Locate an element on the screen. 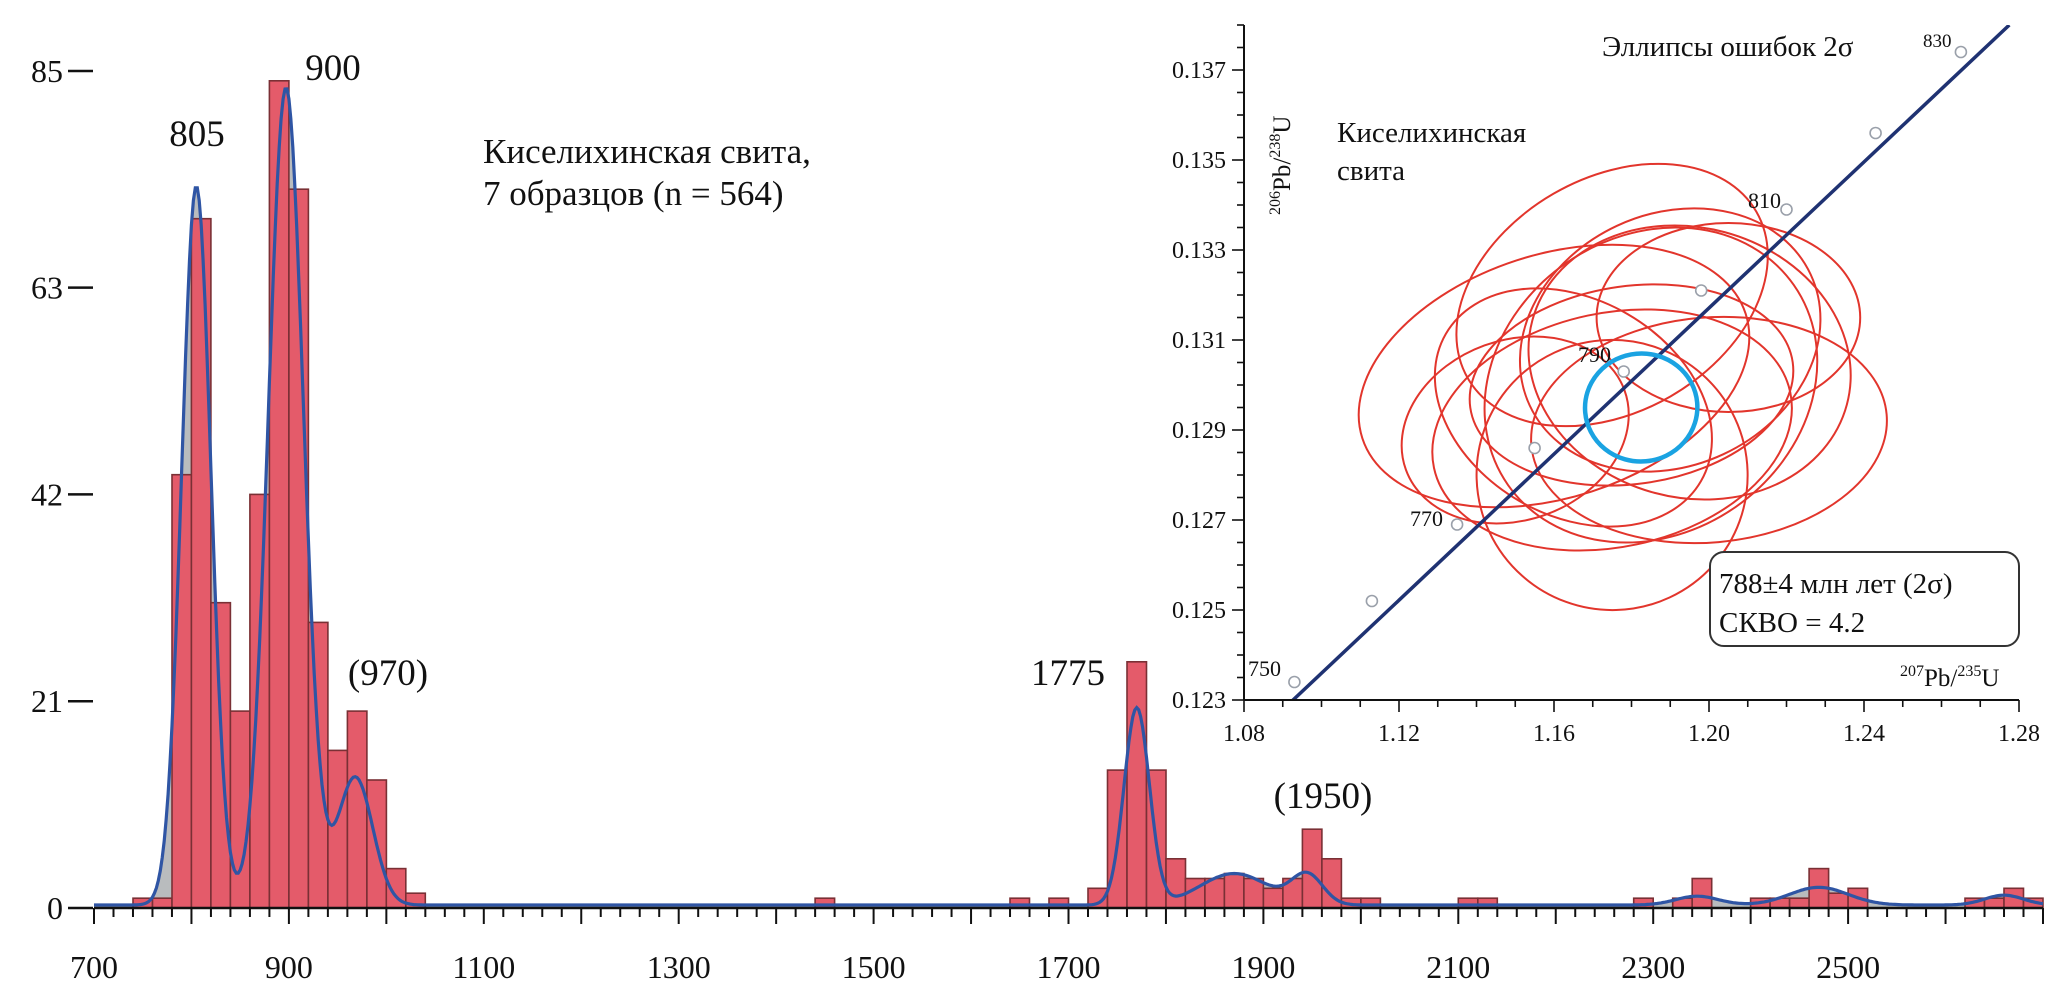 This screenshot has height=993, width=2067. peak-label: 805 is located at coordinates (197, 134).